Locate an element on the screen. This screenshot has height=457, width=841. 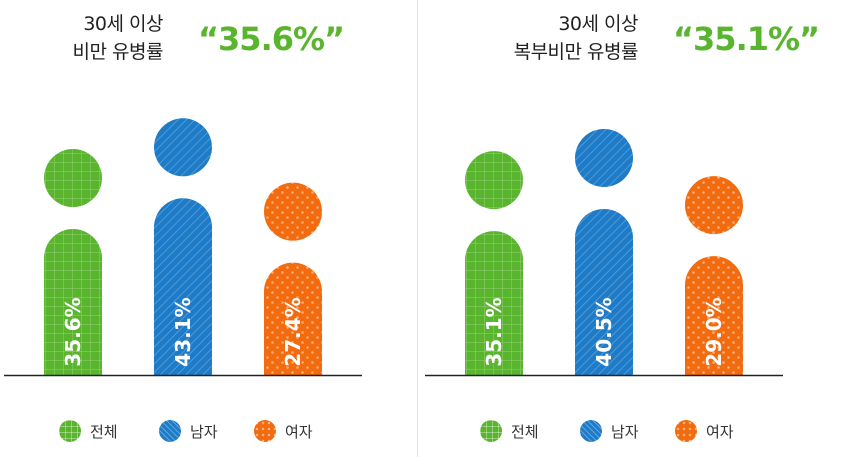
data-label-남자: 40.5% is located at coordinates (604, 331).